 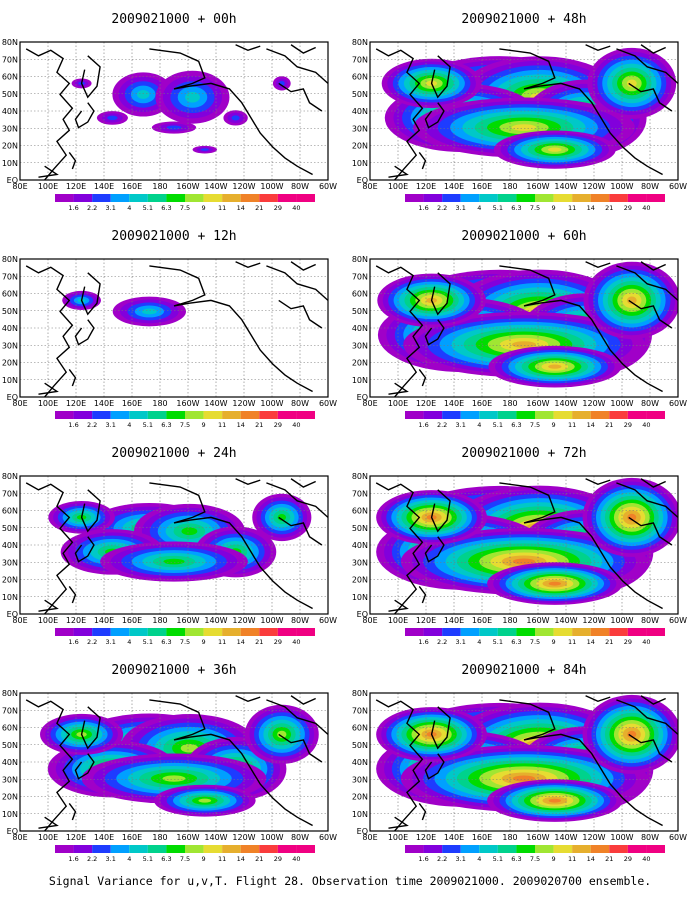 What do you see at coordinates (482, 186) in the screenshot?
I see `x-tick-label: 160E` at bounding box center [482, 186].